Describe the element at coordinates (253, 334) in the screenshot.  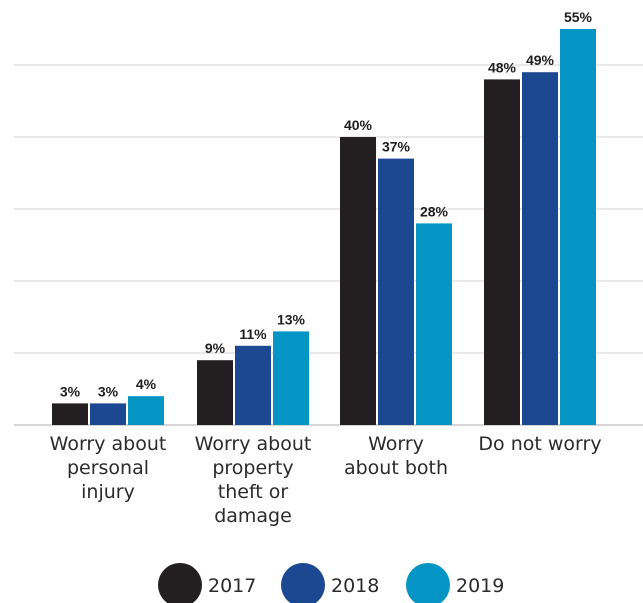
I see `value-label: 11%` at that location.